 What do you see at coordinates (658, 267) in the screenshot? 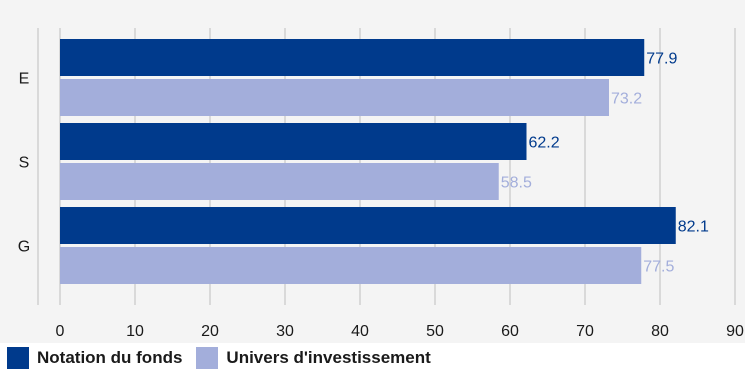
I see `data-label-G-series-1: 77.5` at bounding box center [658, 267].